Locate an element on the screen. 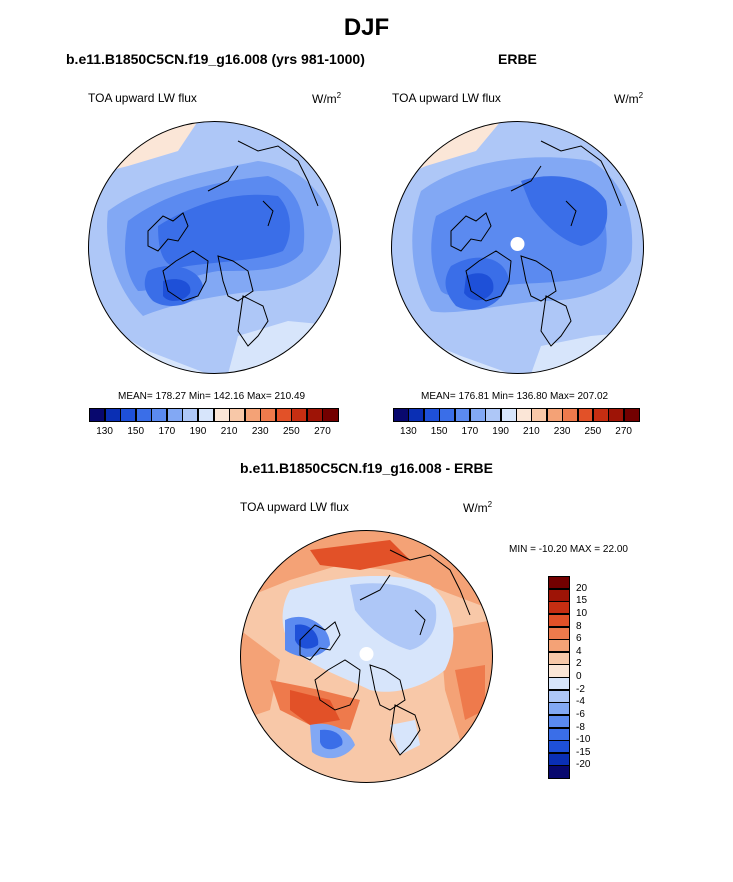  difference-colorbar-tick-label: -2 is located at coordinates (580, 689).